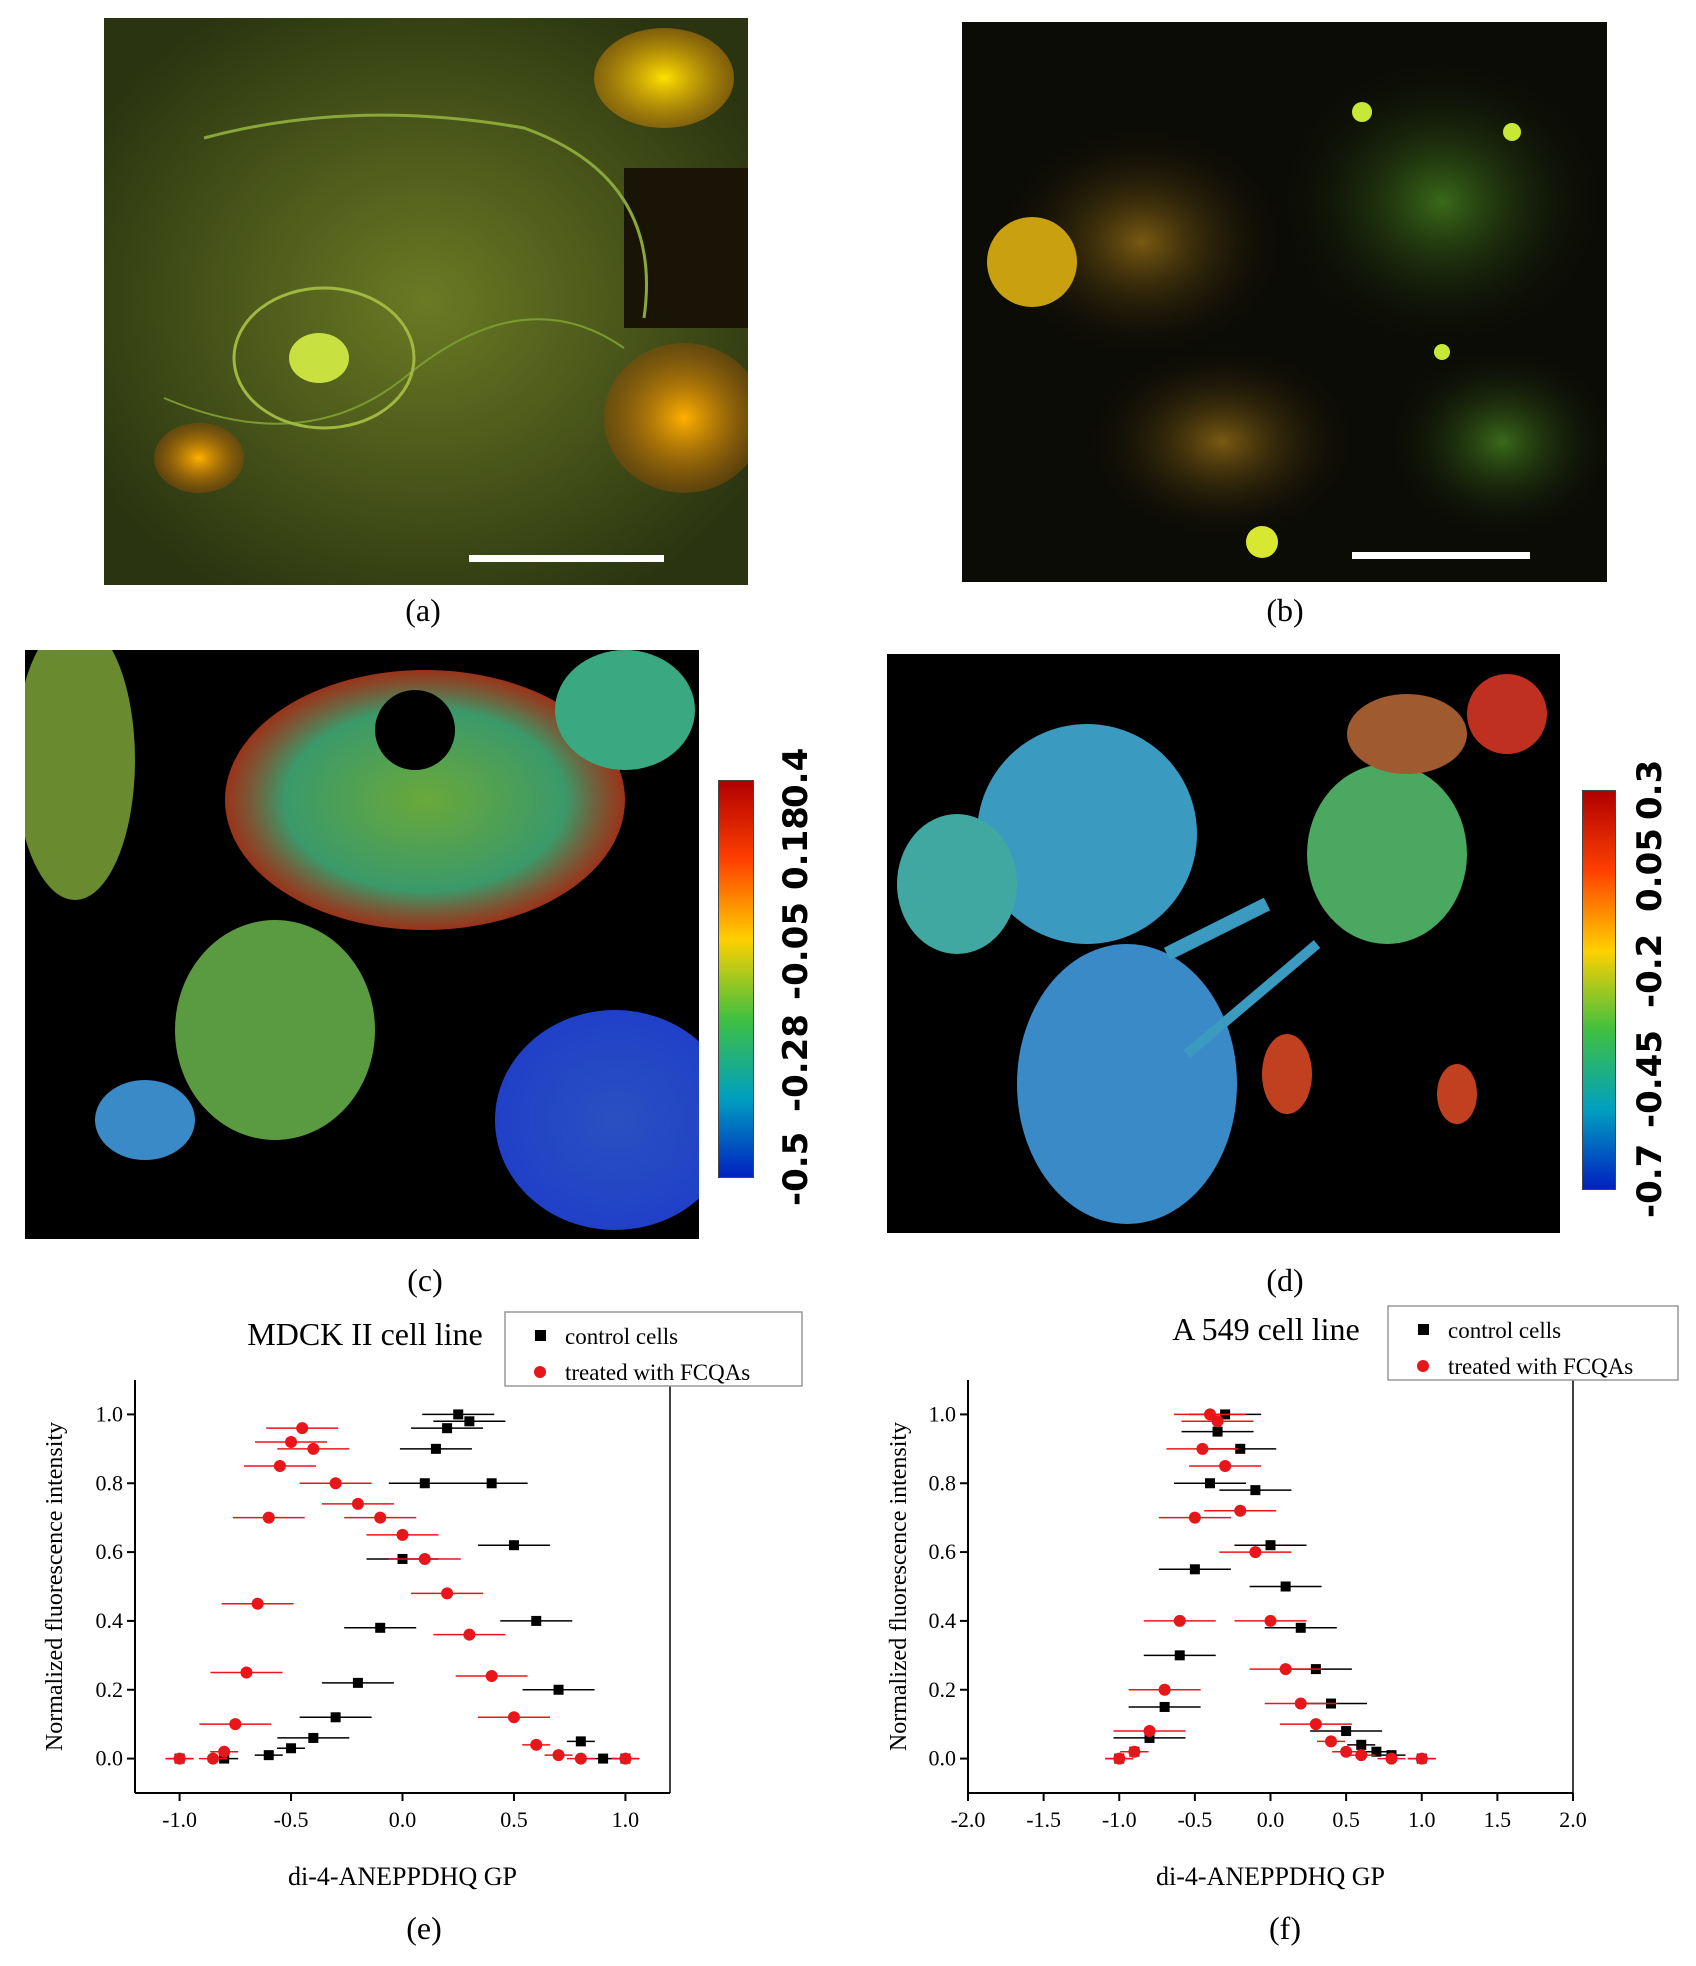  Describe the element at coordinates (1599, 990) in the screenshot. I see `colorbar-d` at that location.